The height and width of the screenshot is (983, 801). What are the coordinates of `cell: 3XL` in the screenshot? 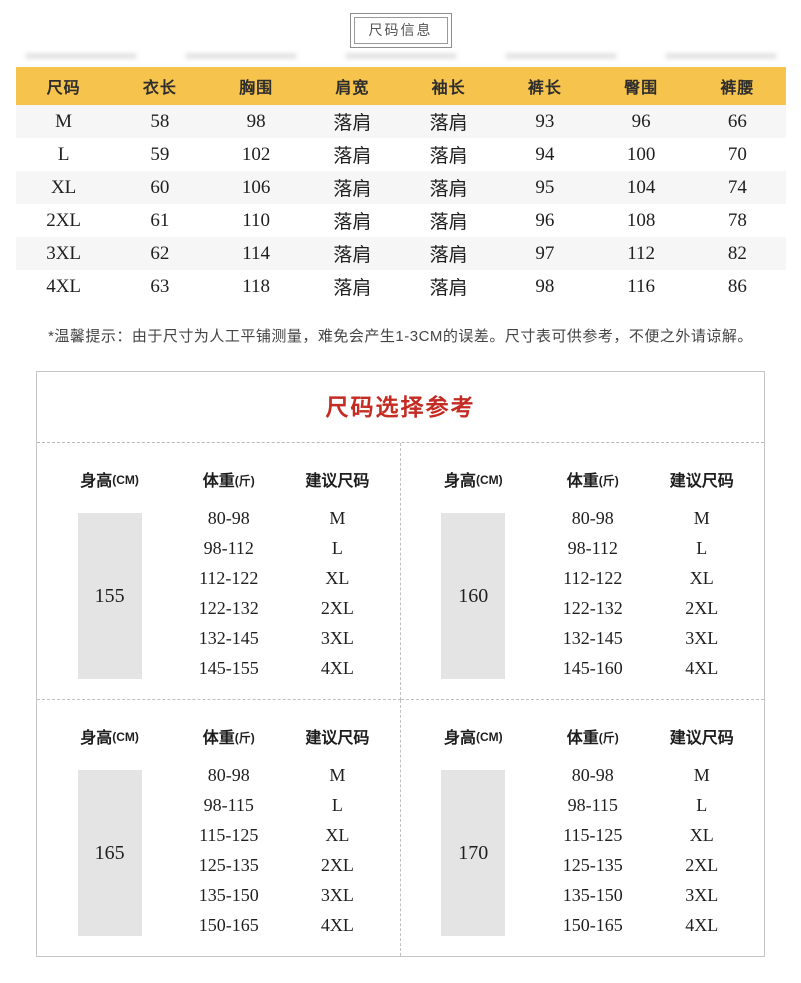 It's located at (63, 253).